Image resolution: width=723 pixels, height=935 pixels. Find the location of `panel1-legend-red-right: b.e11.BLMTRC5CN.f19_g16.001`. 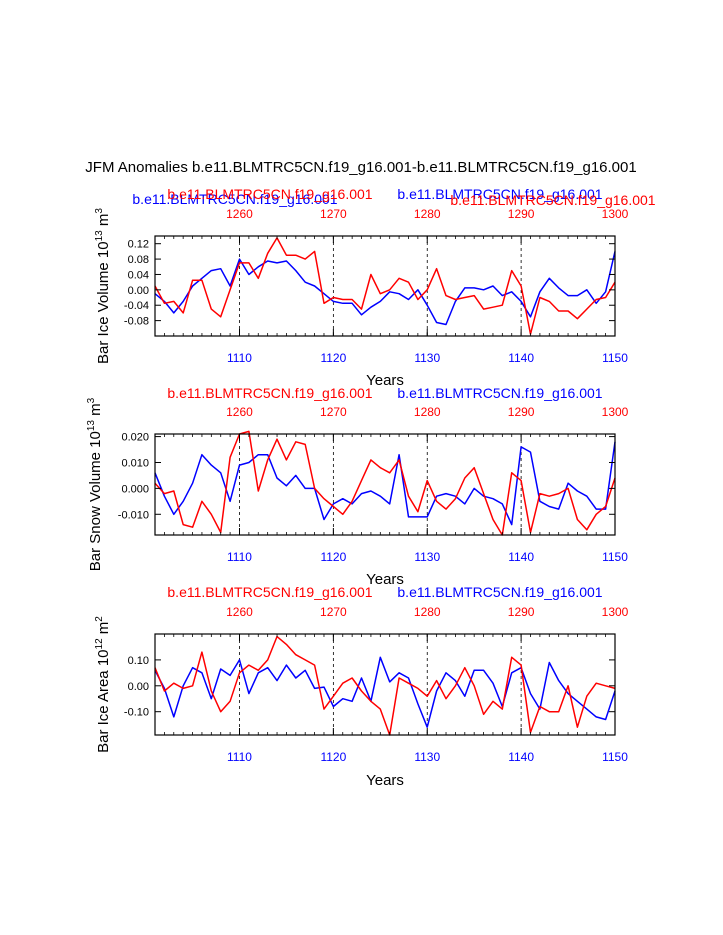

panel1-legend-red-right: b.e11.BLMTRC5CN.f19_g16.001 is located at coordinates (552, 200).